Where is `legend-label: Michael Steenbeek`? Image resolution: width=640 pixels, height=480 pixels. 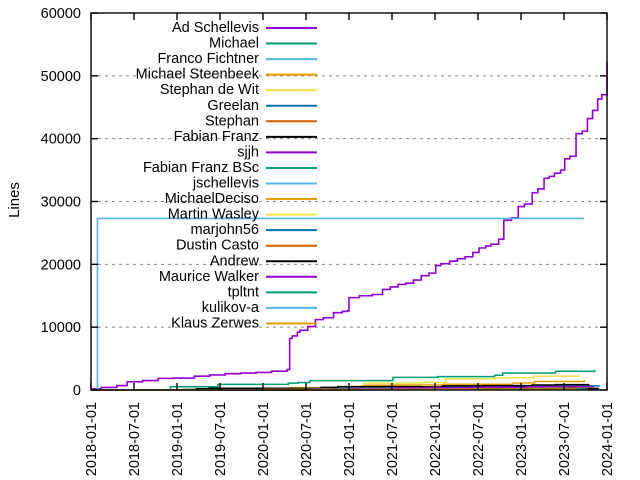
legend-label: Michael Steenbeek is located at coordinates (198, 75).